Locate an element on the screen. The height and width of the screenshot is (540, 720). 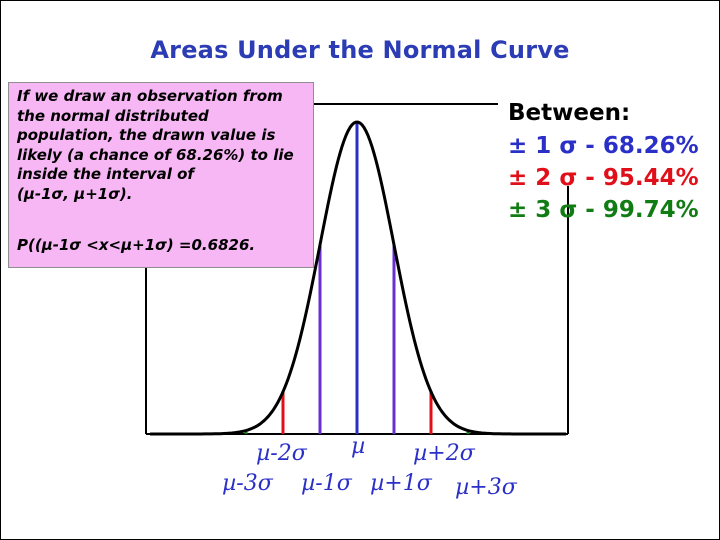
rule-k: 1 is located at coordinates (543, 146).